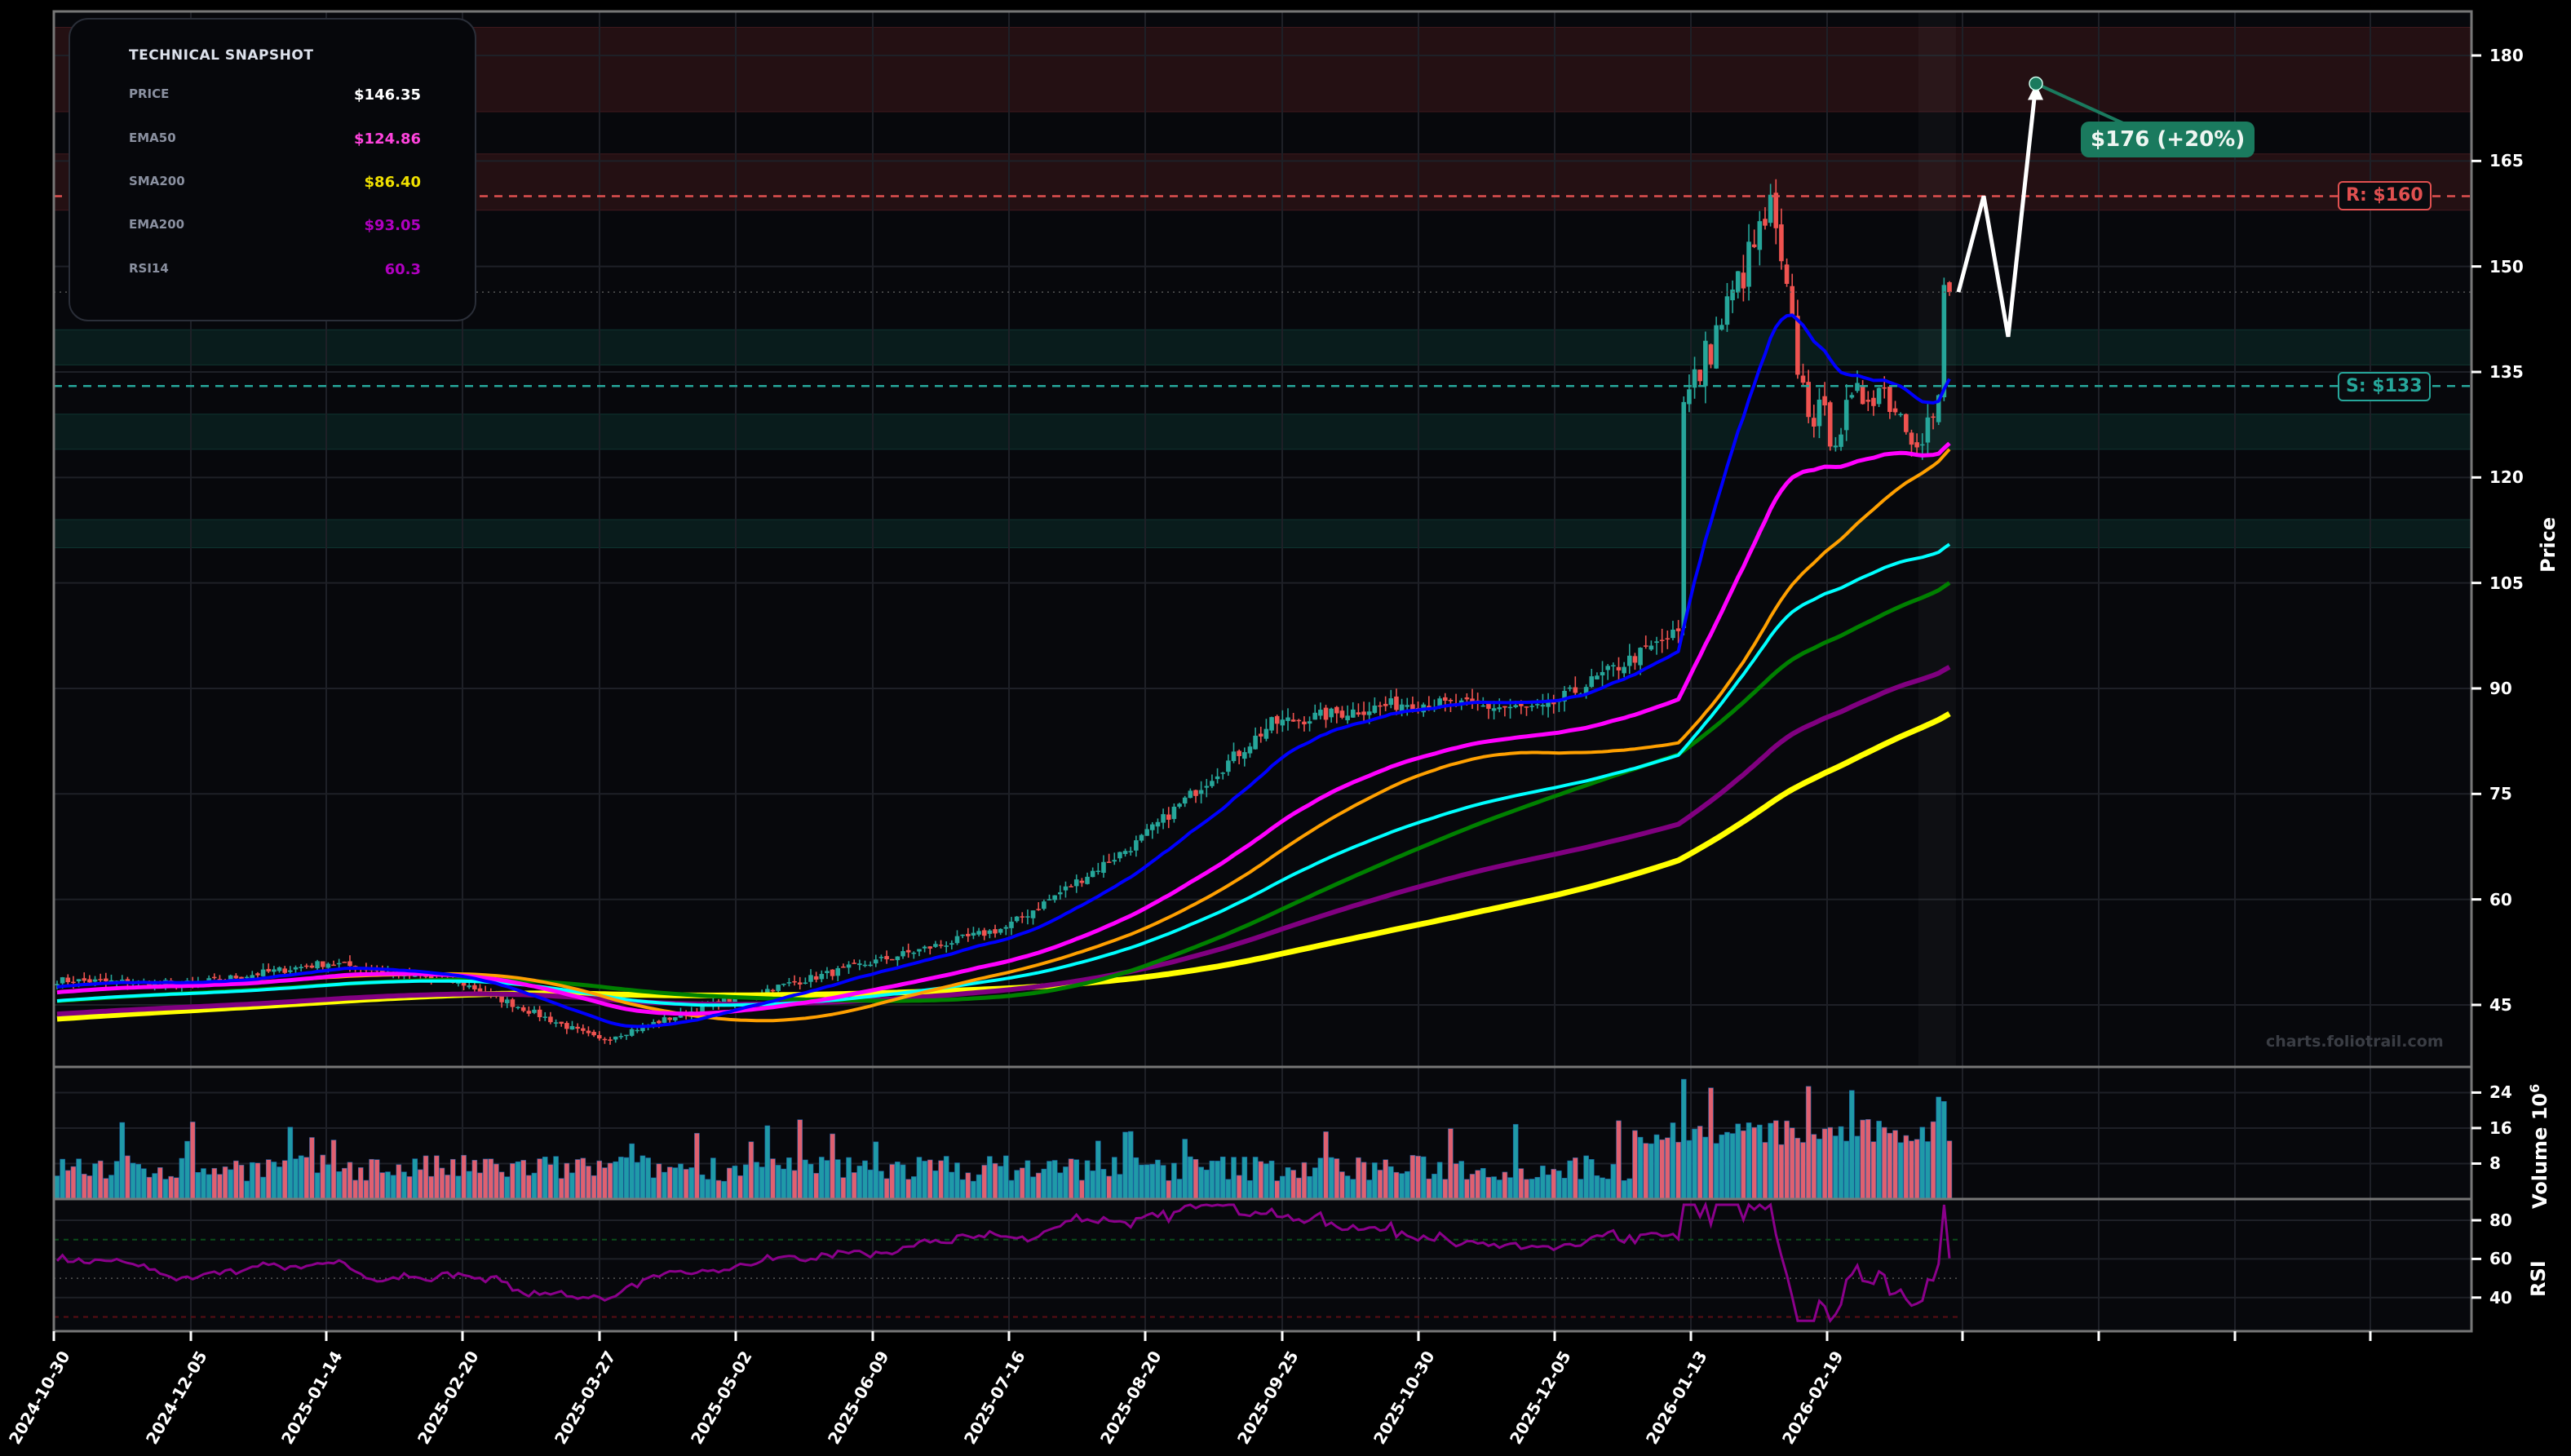 The height and width of the screenshot is (1456, 2571). Describe the element at coordinates (2500, 1127) in the screenshot. I see `volume-tick-label: 16` at that location.